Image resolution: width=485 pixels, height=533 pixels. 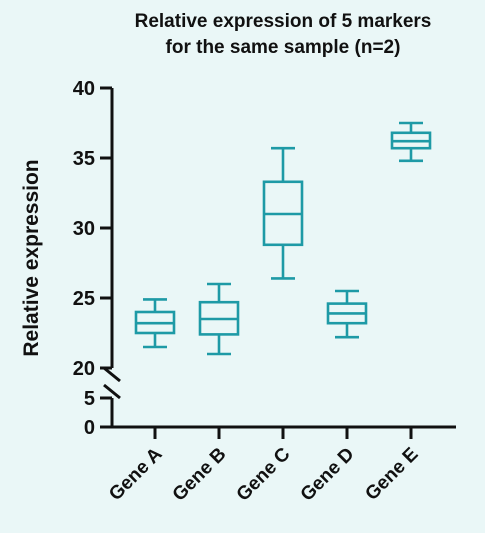 What do you see at coordinates (347, 314) in the screenshot?
I see `box-gene-d` at bounding box center [347, 314].